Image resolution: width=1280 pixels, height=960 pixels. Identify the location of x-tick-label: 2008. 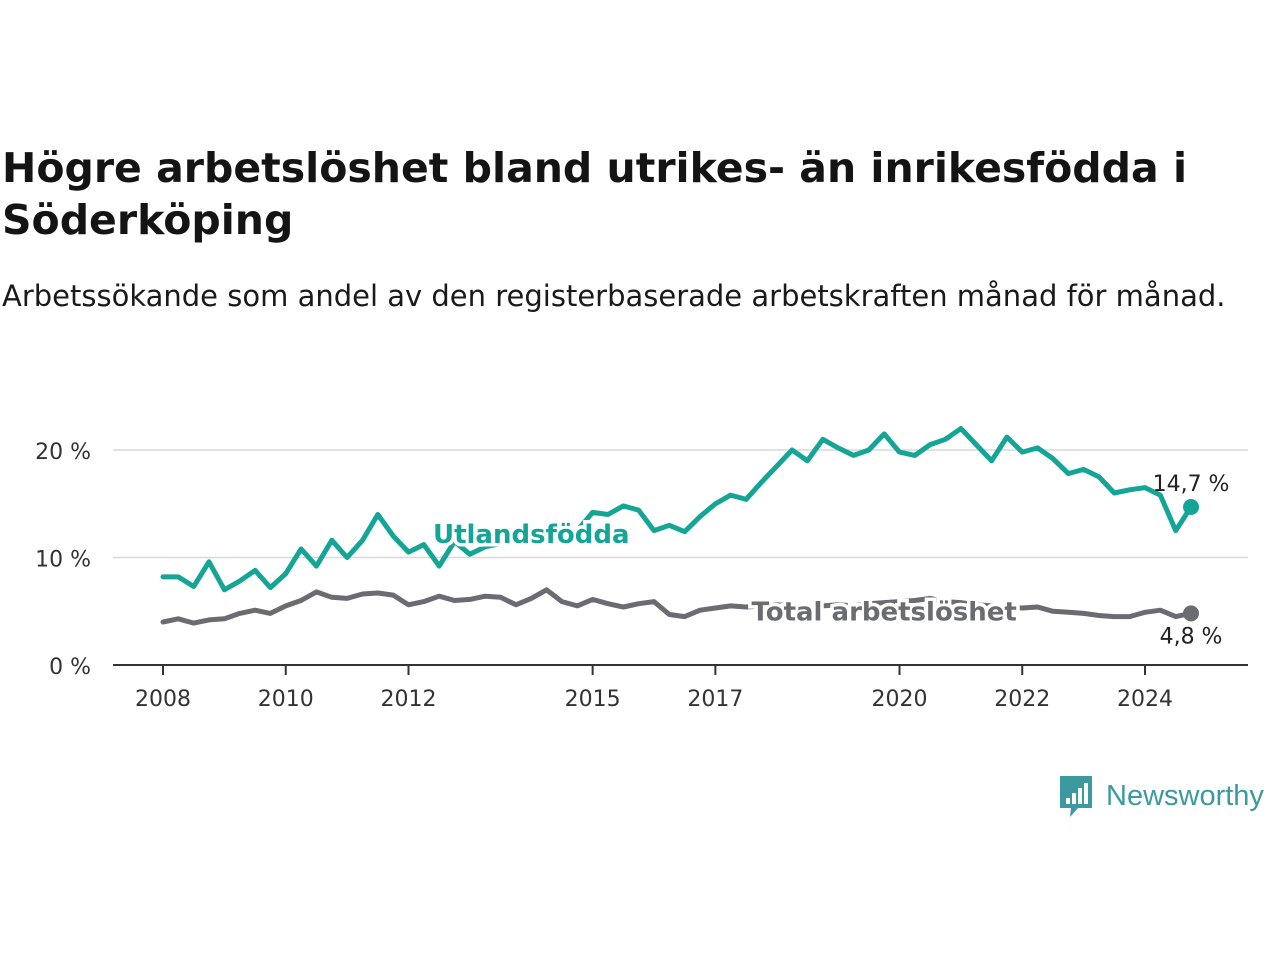
(163, 699).